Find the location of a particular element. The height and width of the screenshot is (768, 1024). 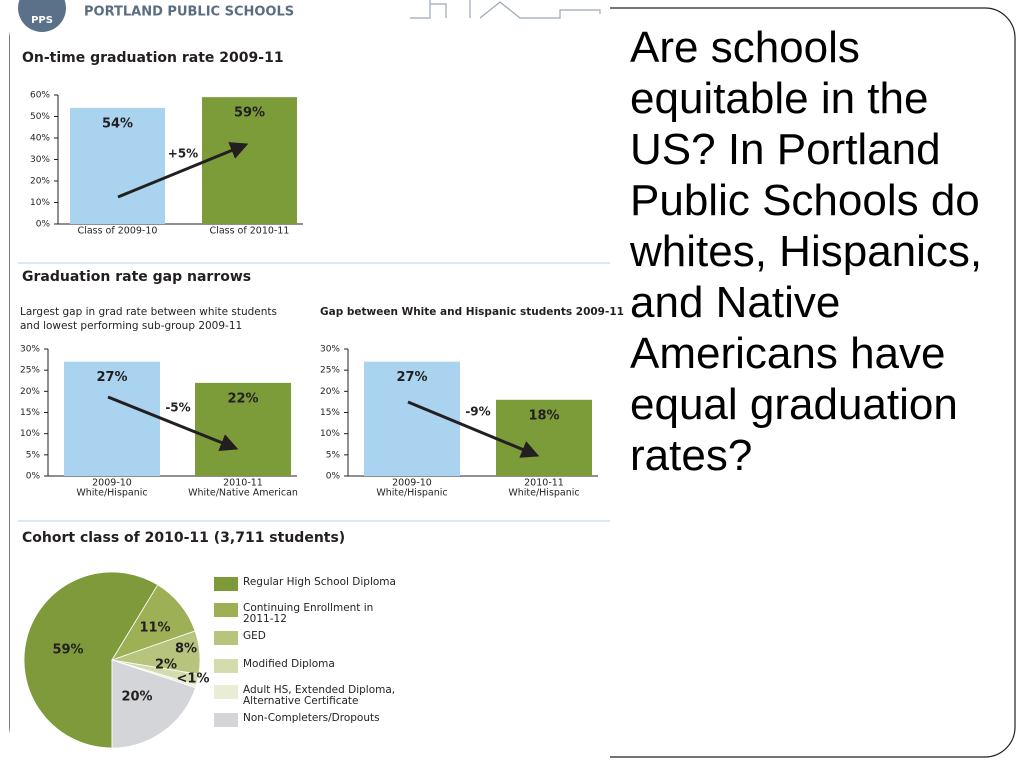

y-tick-label: 50% is located at coordinates (40, 117).